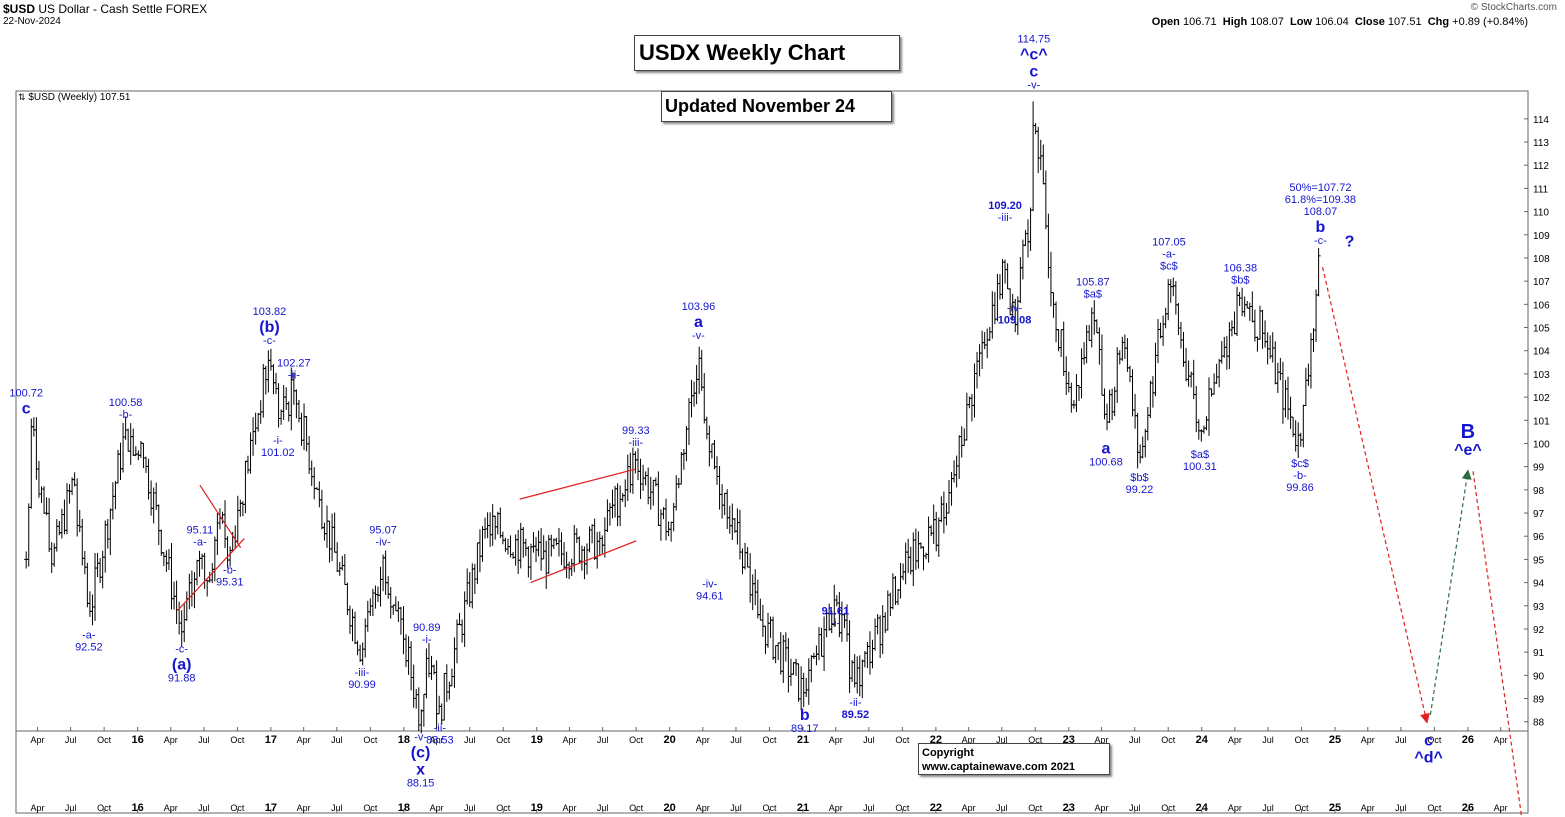 This screenshot has width=1565, height=817. I want to click on y-tick-label: 101, so click(1541, 421).